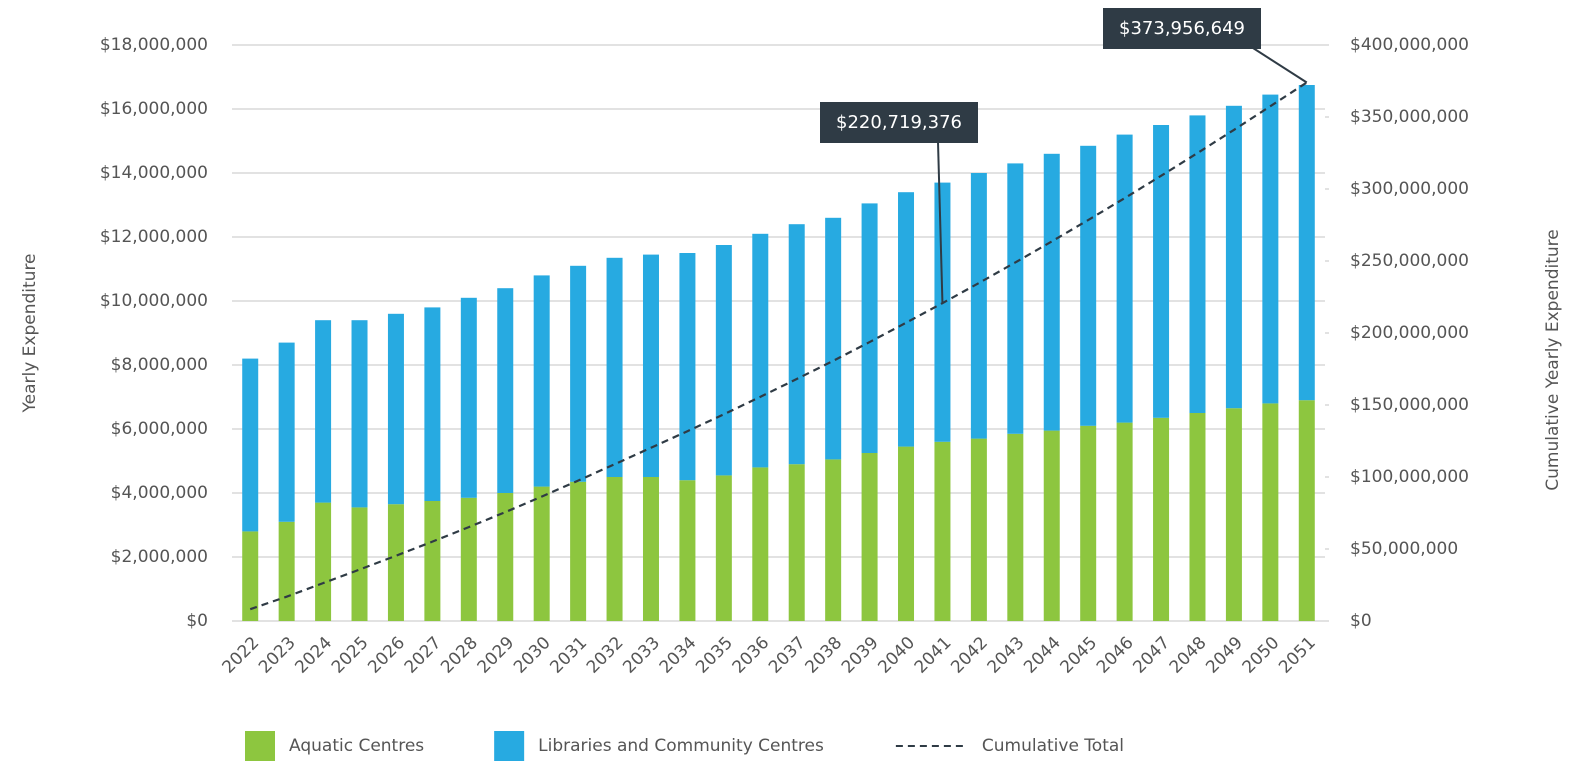 The image size is (1586, 771). I want to click on y2-tick-label: $350,000,000, so click(1409, 117).